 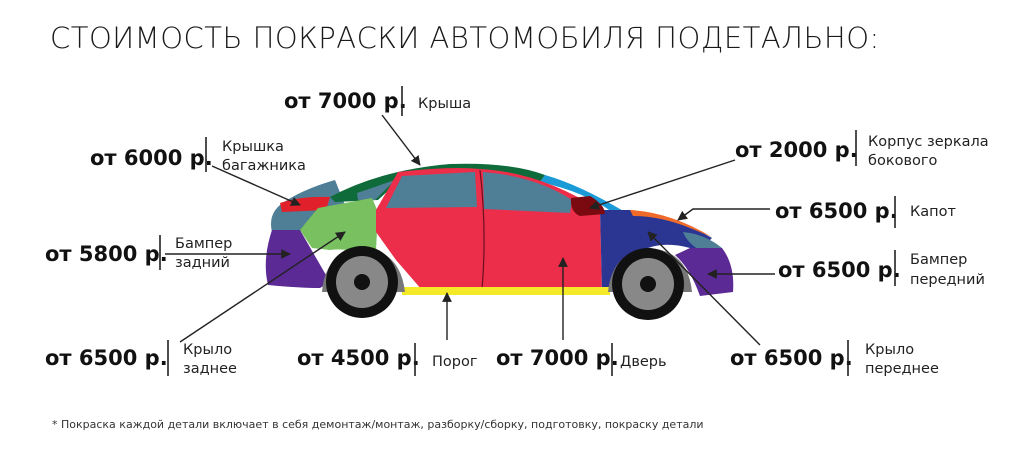 I want to click on label-sill: от 4500 р. Порог, so click(x=387, y=359).